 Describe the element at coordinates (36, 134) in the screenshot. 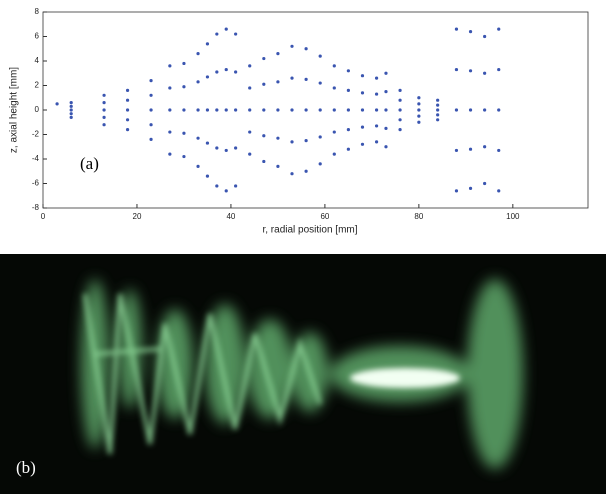

I see `y-tick-label: -2` at that location.